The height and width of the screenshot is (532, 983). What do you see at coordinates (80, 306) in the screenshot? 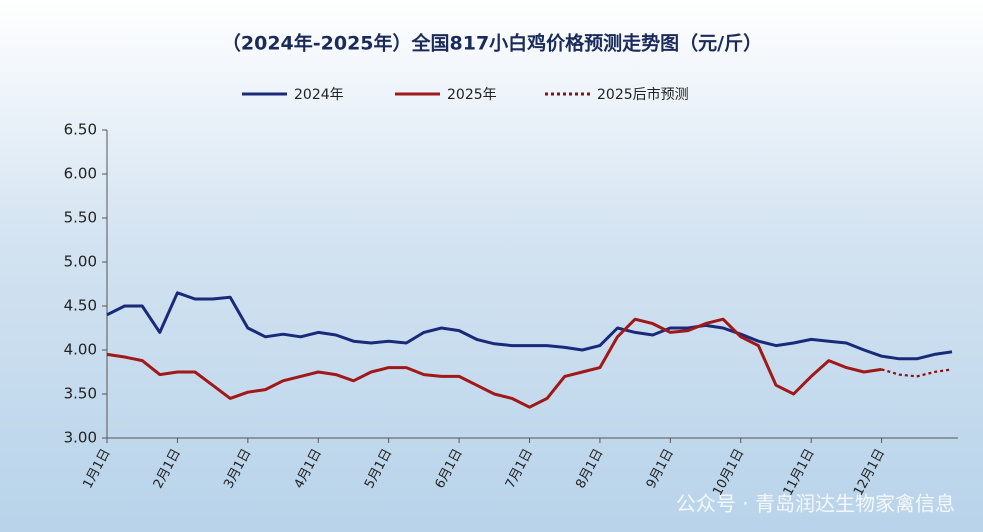
I see `y-tick-label: 4.50` at bounding box center [80, 306].